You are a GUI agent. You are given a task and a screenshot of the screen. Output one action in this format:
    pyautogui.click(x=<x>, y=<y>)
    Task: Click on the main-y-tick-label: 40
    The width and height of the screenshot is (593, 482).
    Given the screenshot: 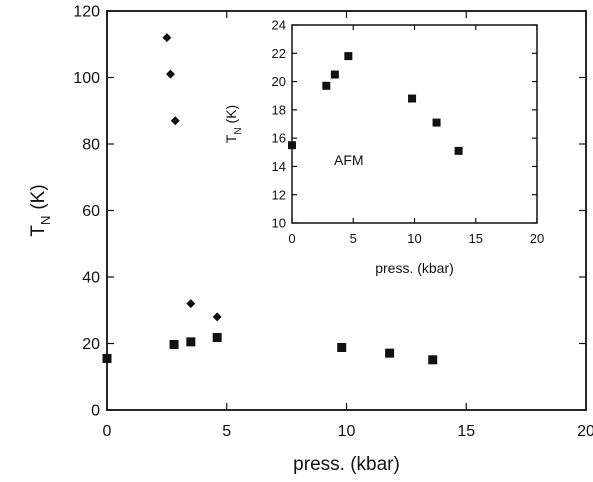 What is the action you would take?
    pyautogui.click(x=91, y=278)
    